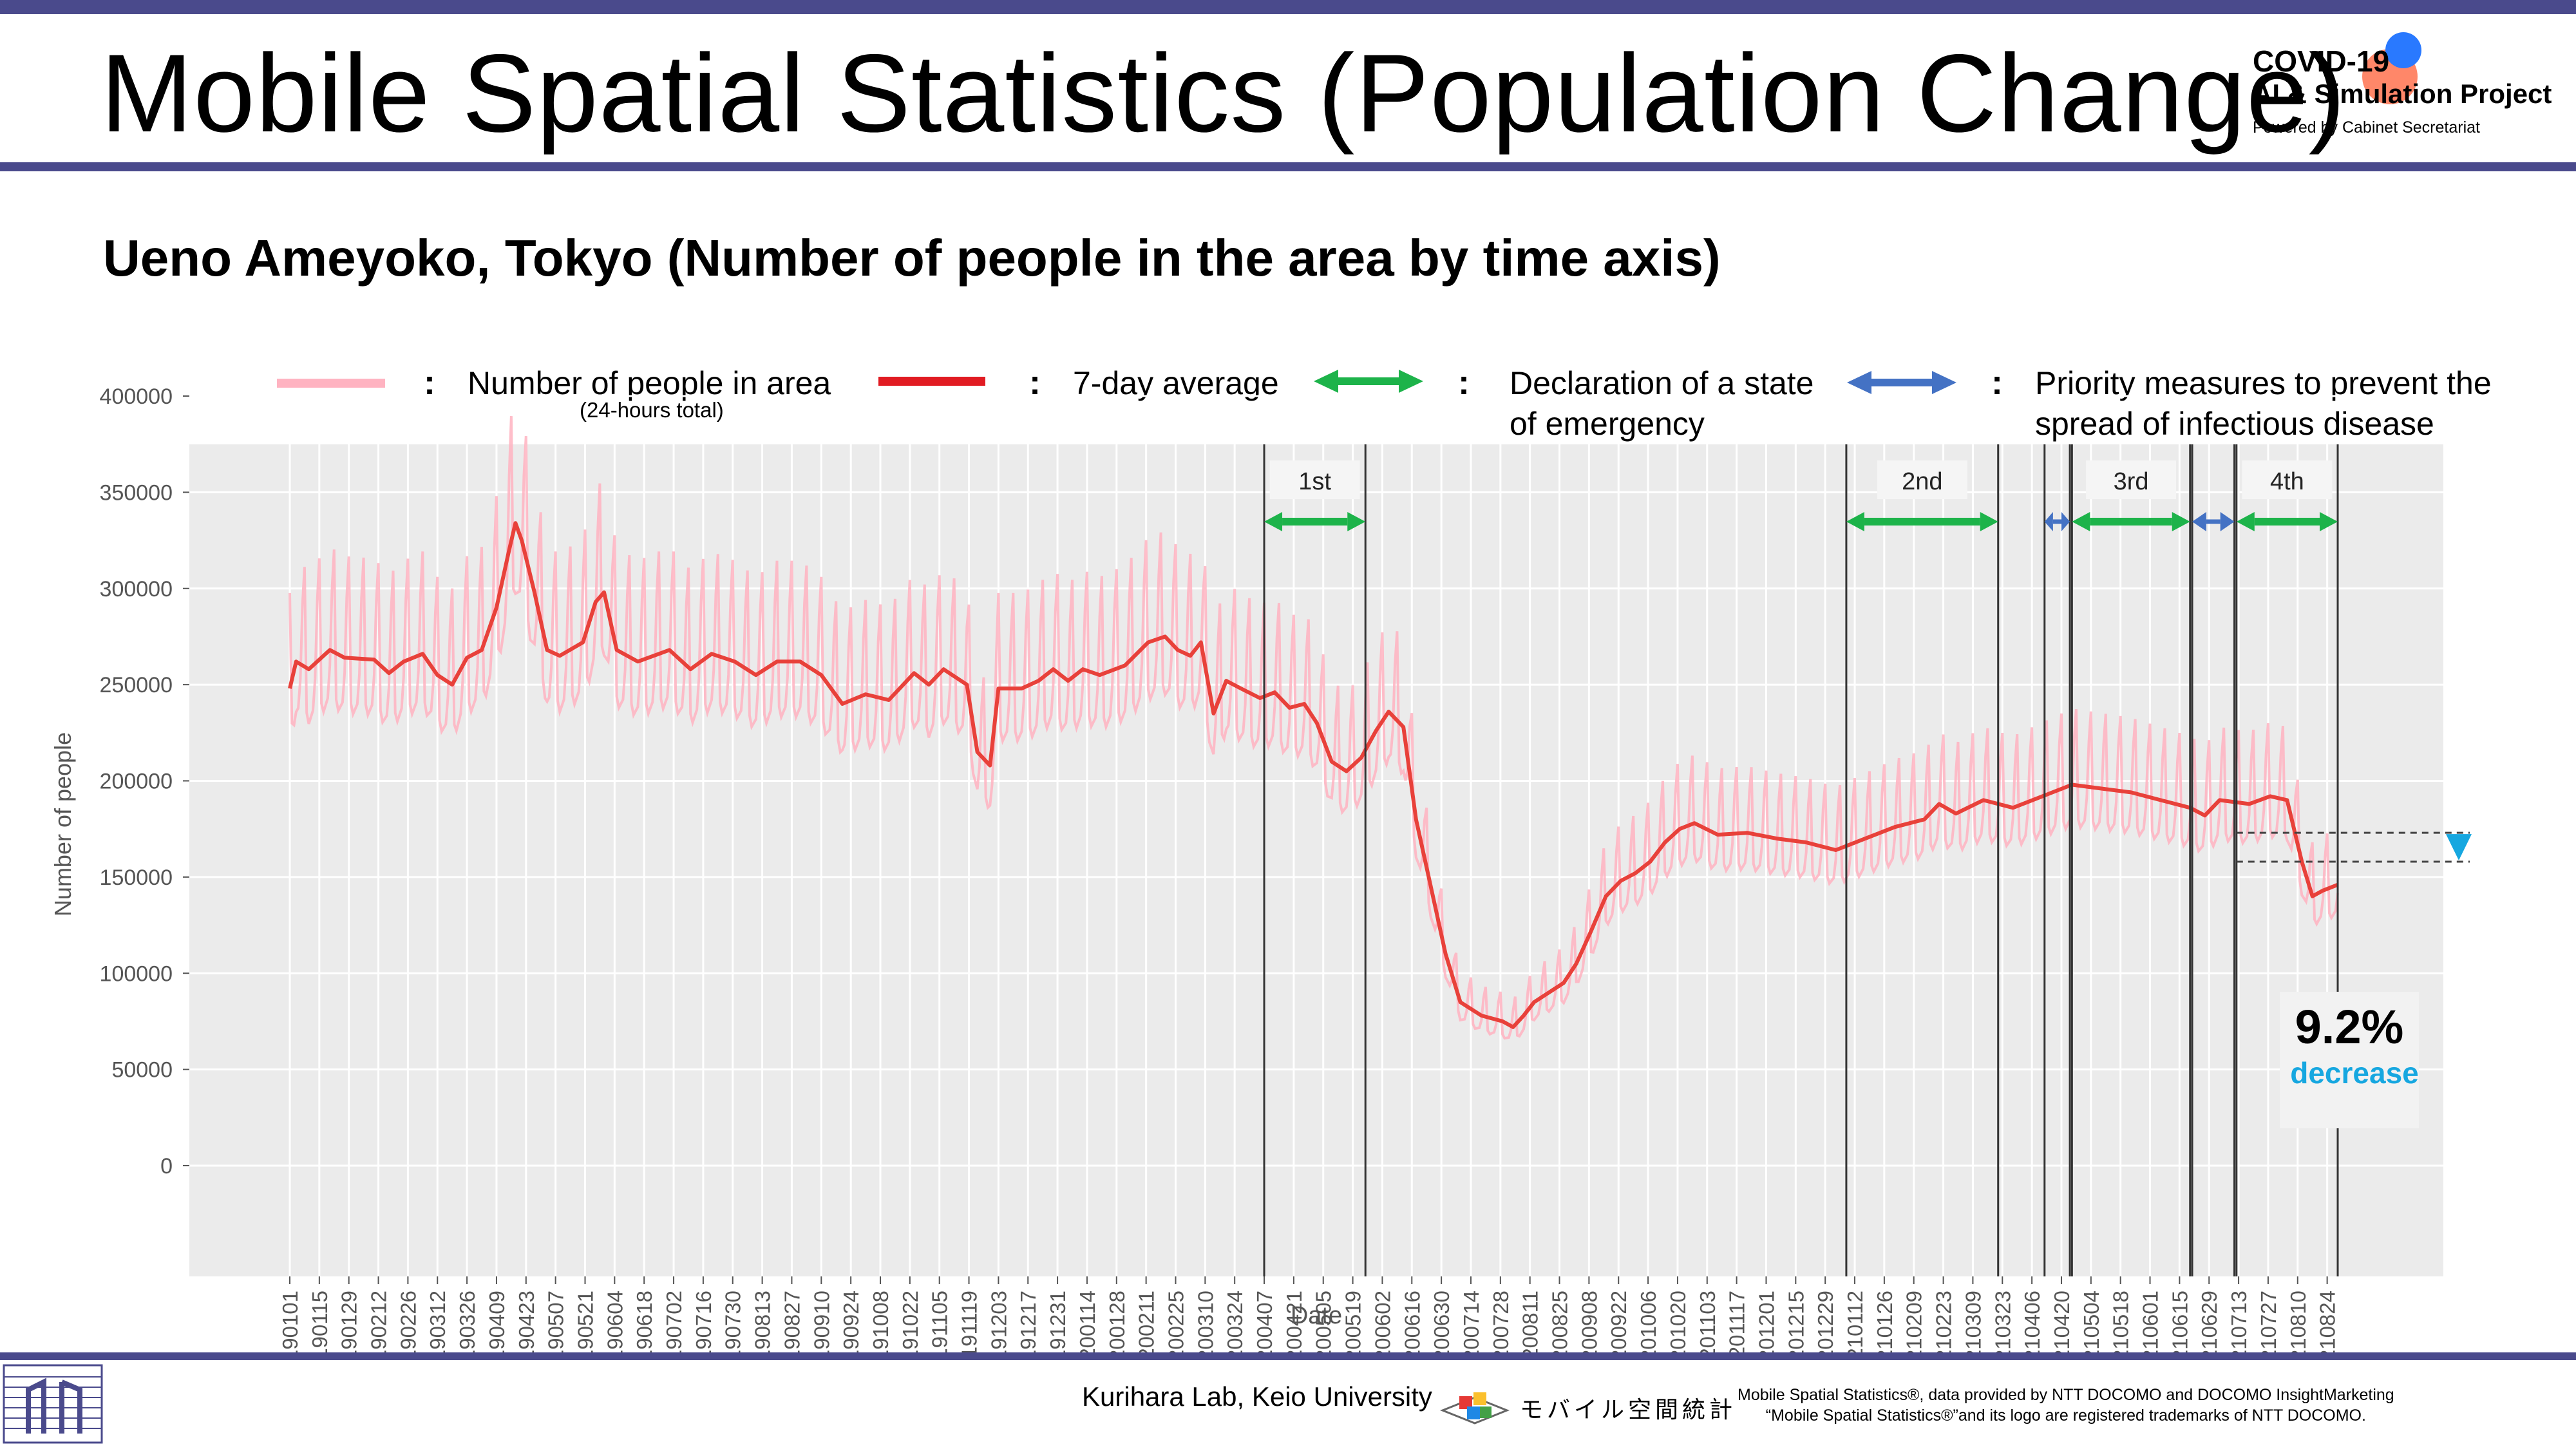 This screenshot has height=1449, width=2576. I want to click on y-tick-label: 200000, so click(136, 782).